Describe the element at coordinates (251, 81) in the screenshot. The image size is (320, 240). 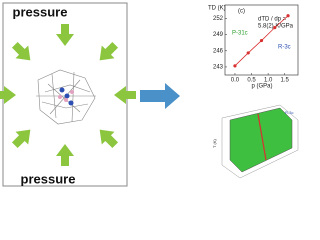
I see `x-tick-label: 0.5` at that location.